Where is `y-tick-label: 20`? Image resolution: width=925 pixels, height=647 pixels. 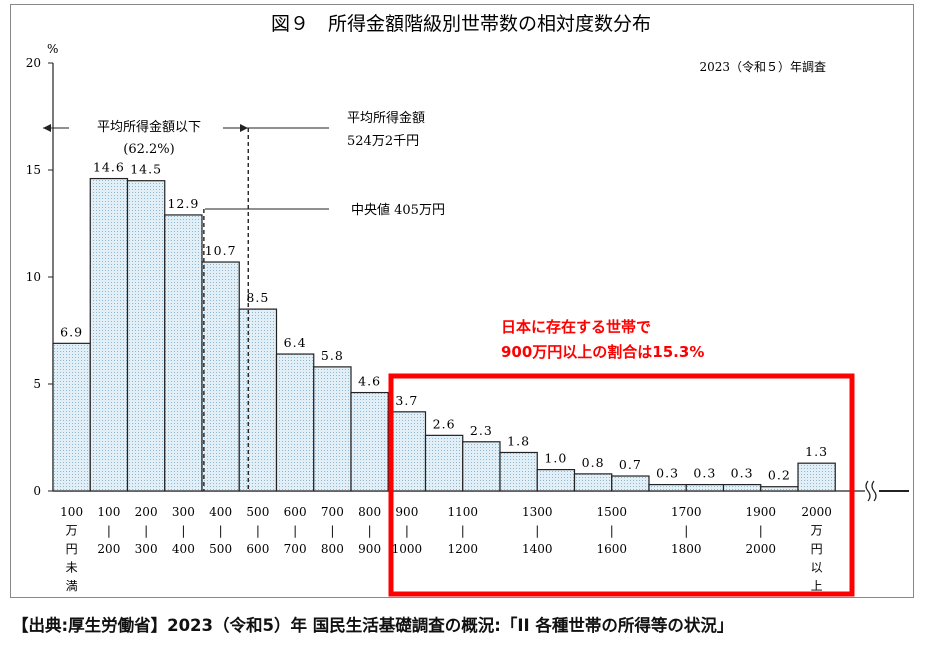 y-tick-label: 20 is located at coordinates (33, 63).